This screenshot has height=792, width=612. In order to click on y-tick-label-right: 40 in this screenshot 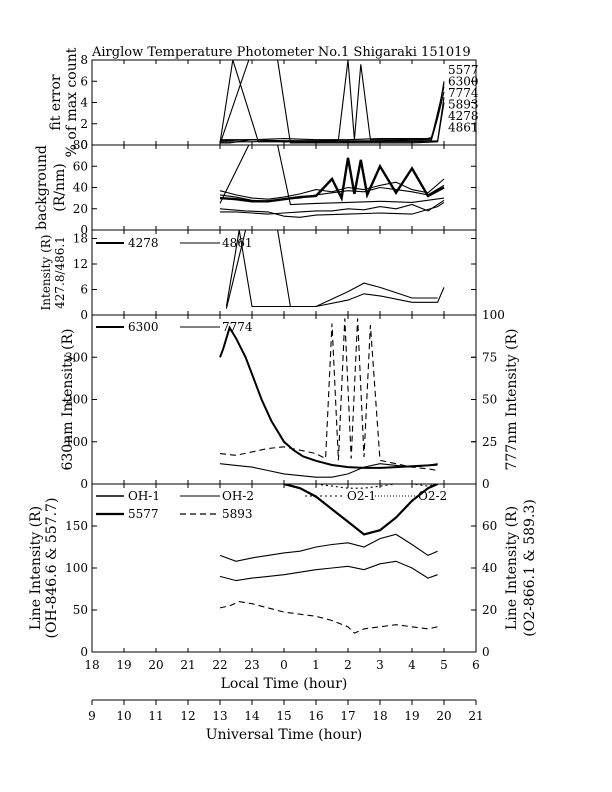, I will do `click(489, 568)`.